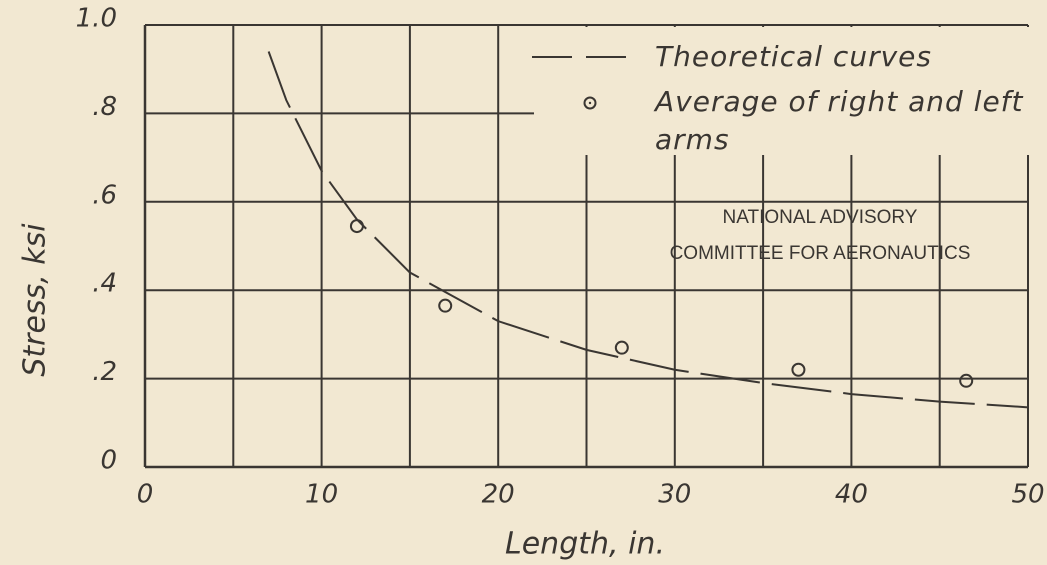 The image size is (1047, 565). I want to click on y-tick-label: 1.0, so click(96, 19).